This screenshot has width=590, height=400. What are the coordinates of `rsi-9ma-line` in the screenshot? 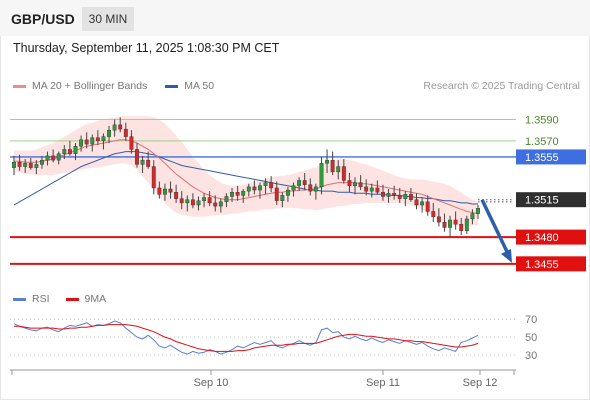 It's located at (246, 338).